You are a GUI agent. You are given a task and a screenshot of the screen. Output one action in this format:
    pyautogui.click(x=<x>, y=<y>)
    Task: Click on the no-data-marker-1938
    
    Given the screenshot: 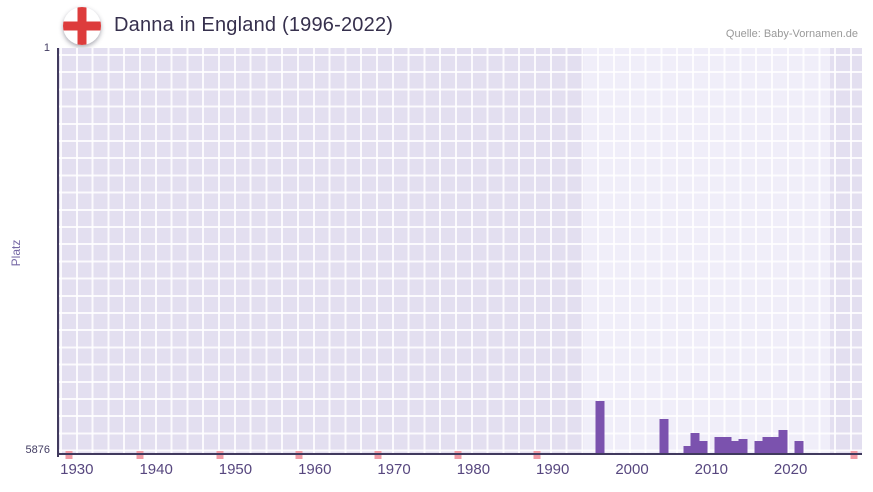 What is the action you would take?
    pyautogui.click(x=140, y=455)
    